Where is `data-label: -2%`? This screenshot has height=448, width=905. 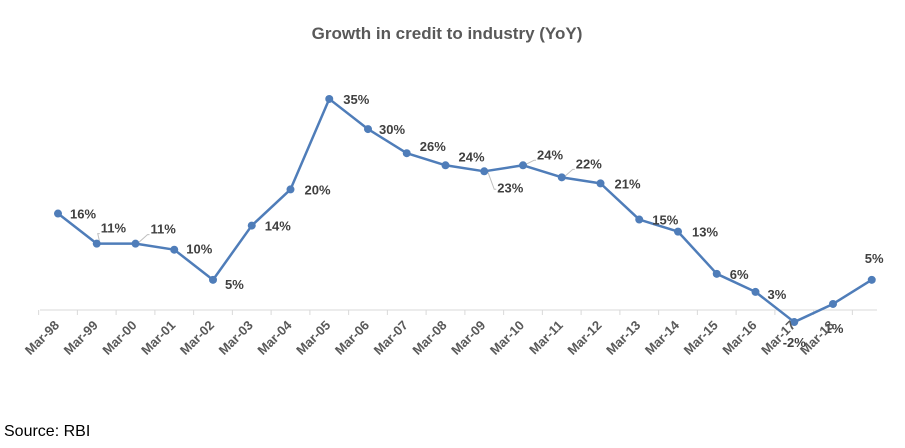 data-label: -2% is located at coordinates (795, 342).